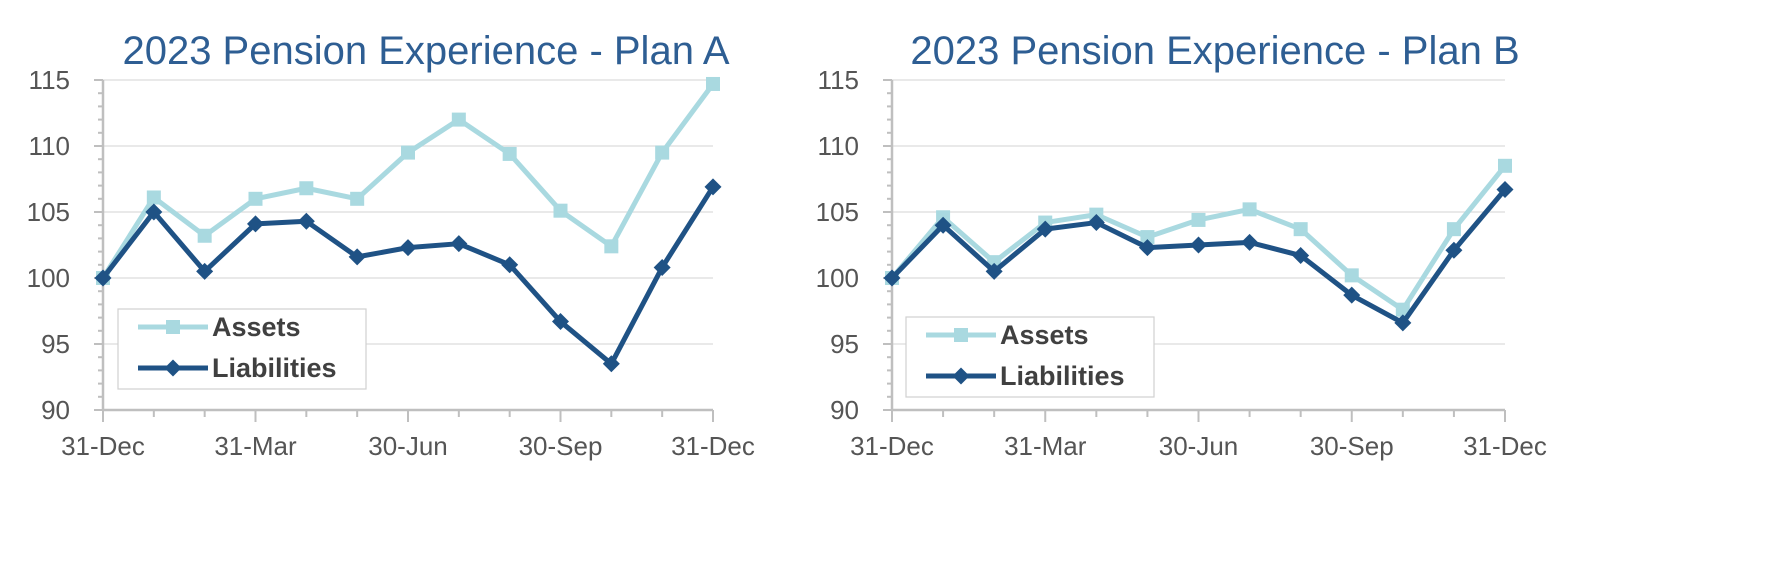 This screenshot has width=1771, height=561. What do you see at coordinates (1214, 51) in the screenshot?
I see `chart-title: 2023 Pension Experience - Plan B` at bounding box center [1214, 51].